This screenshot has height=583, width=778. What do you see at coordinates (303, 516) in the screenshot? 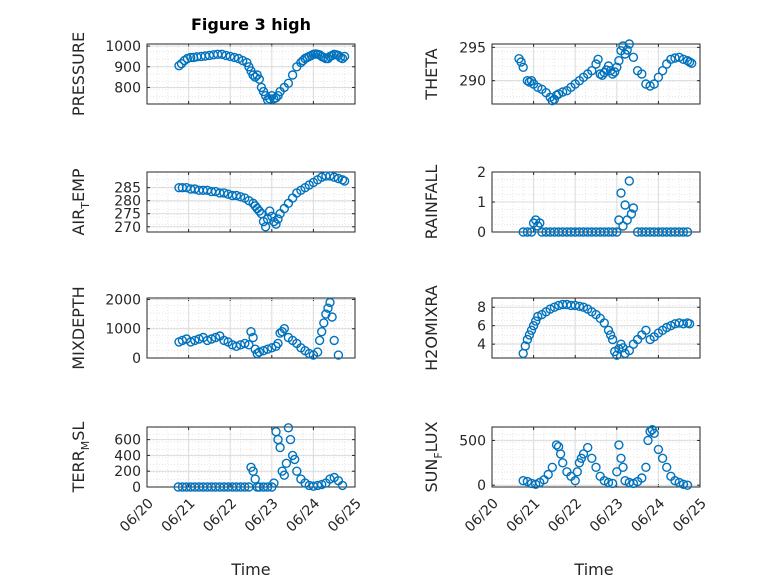
I see `x-tick-label: 06/24` at bounding box center [303, 516].